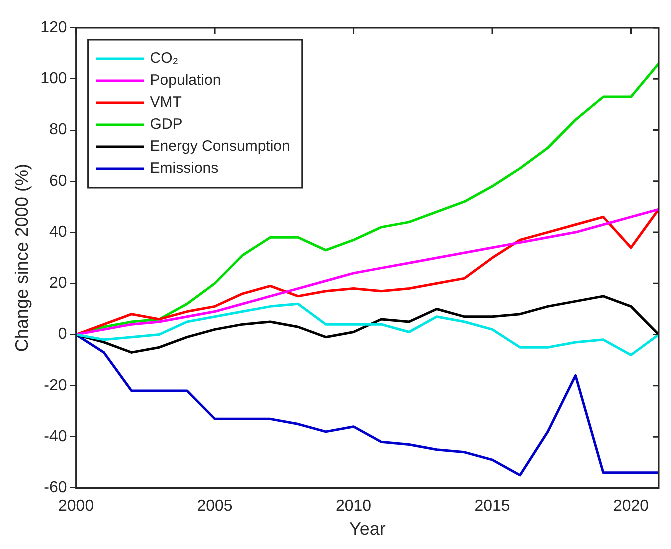 This screenshot has height=549, width=671. What do you see at coordinates (56, 437) in the screenshot?
I see `y-tick-label: -40` at bounding box center [56, 437].